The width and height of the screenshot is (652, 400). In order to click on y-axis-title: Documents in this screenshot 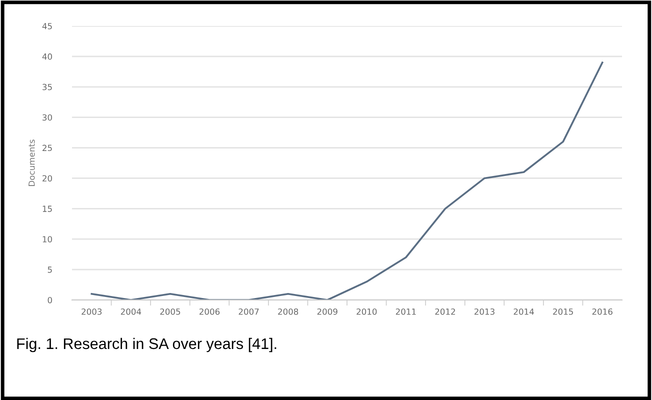, I will do `click(31, 163)`.